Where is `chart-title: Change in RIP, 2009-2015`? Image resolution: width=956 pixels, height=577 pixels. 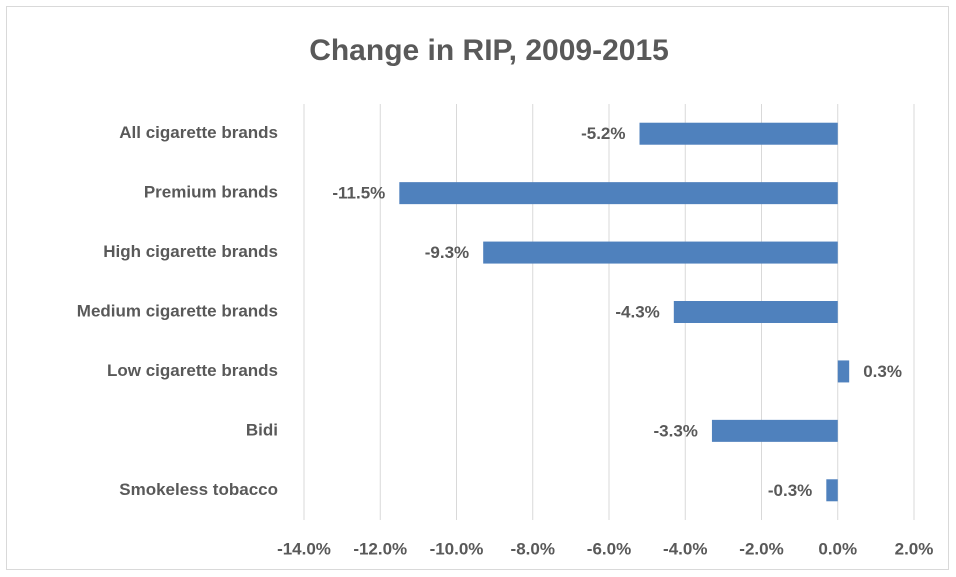
chart-title: Change in RIP, 2009-2015 is located at coordinates (489, 50).